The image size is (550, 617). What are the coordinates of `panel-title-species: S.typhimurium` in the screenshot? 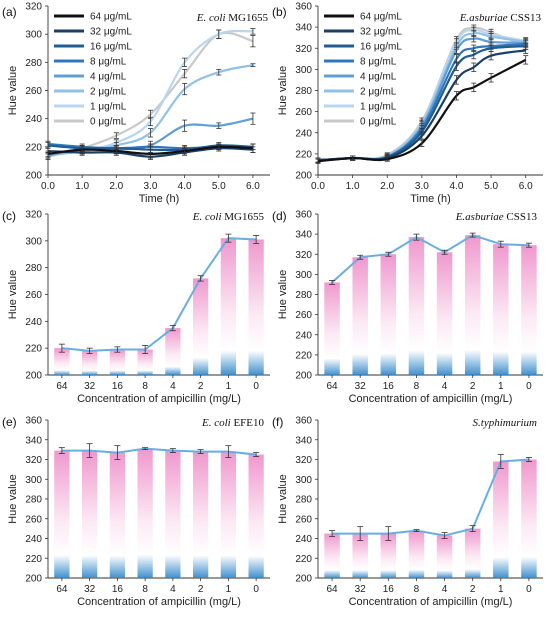 It's located at (505, 423).